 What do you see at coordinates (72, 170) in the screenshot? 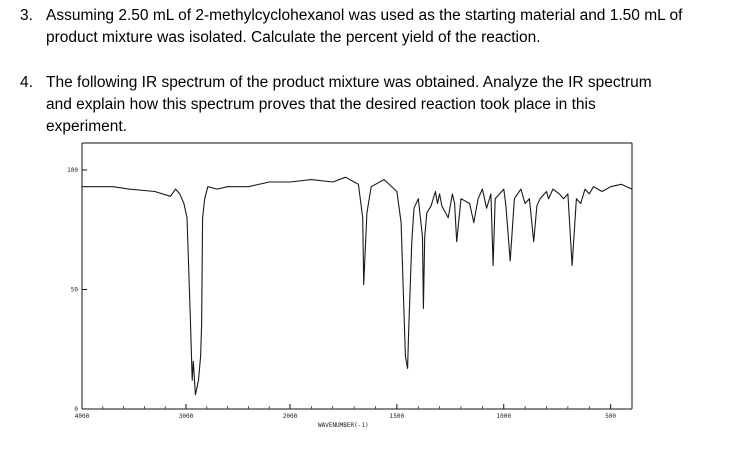
I see `y-tick-label: 100` at bounding box center [72, 170].